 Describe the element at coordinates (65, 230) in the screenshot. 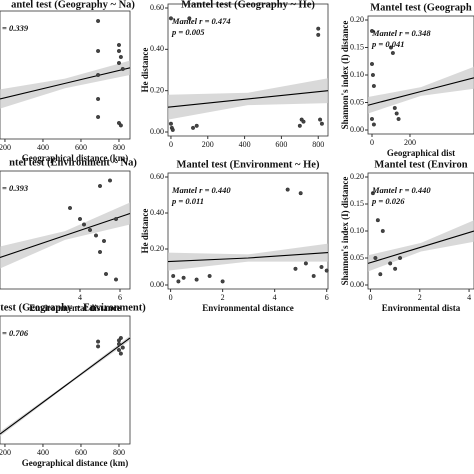

I see `plot-area` at that location.